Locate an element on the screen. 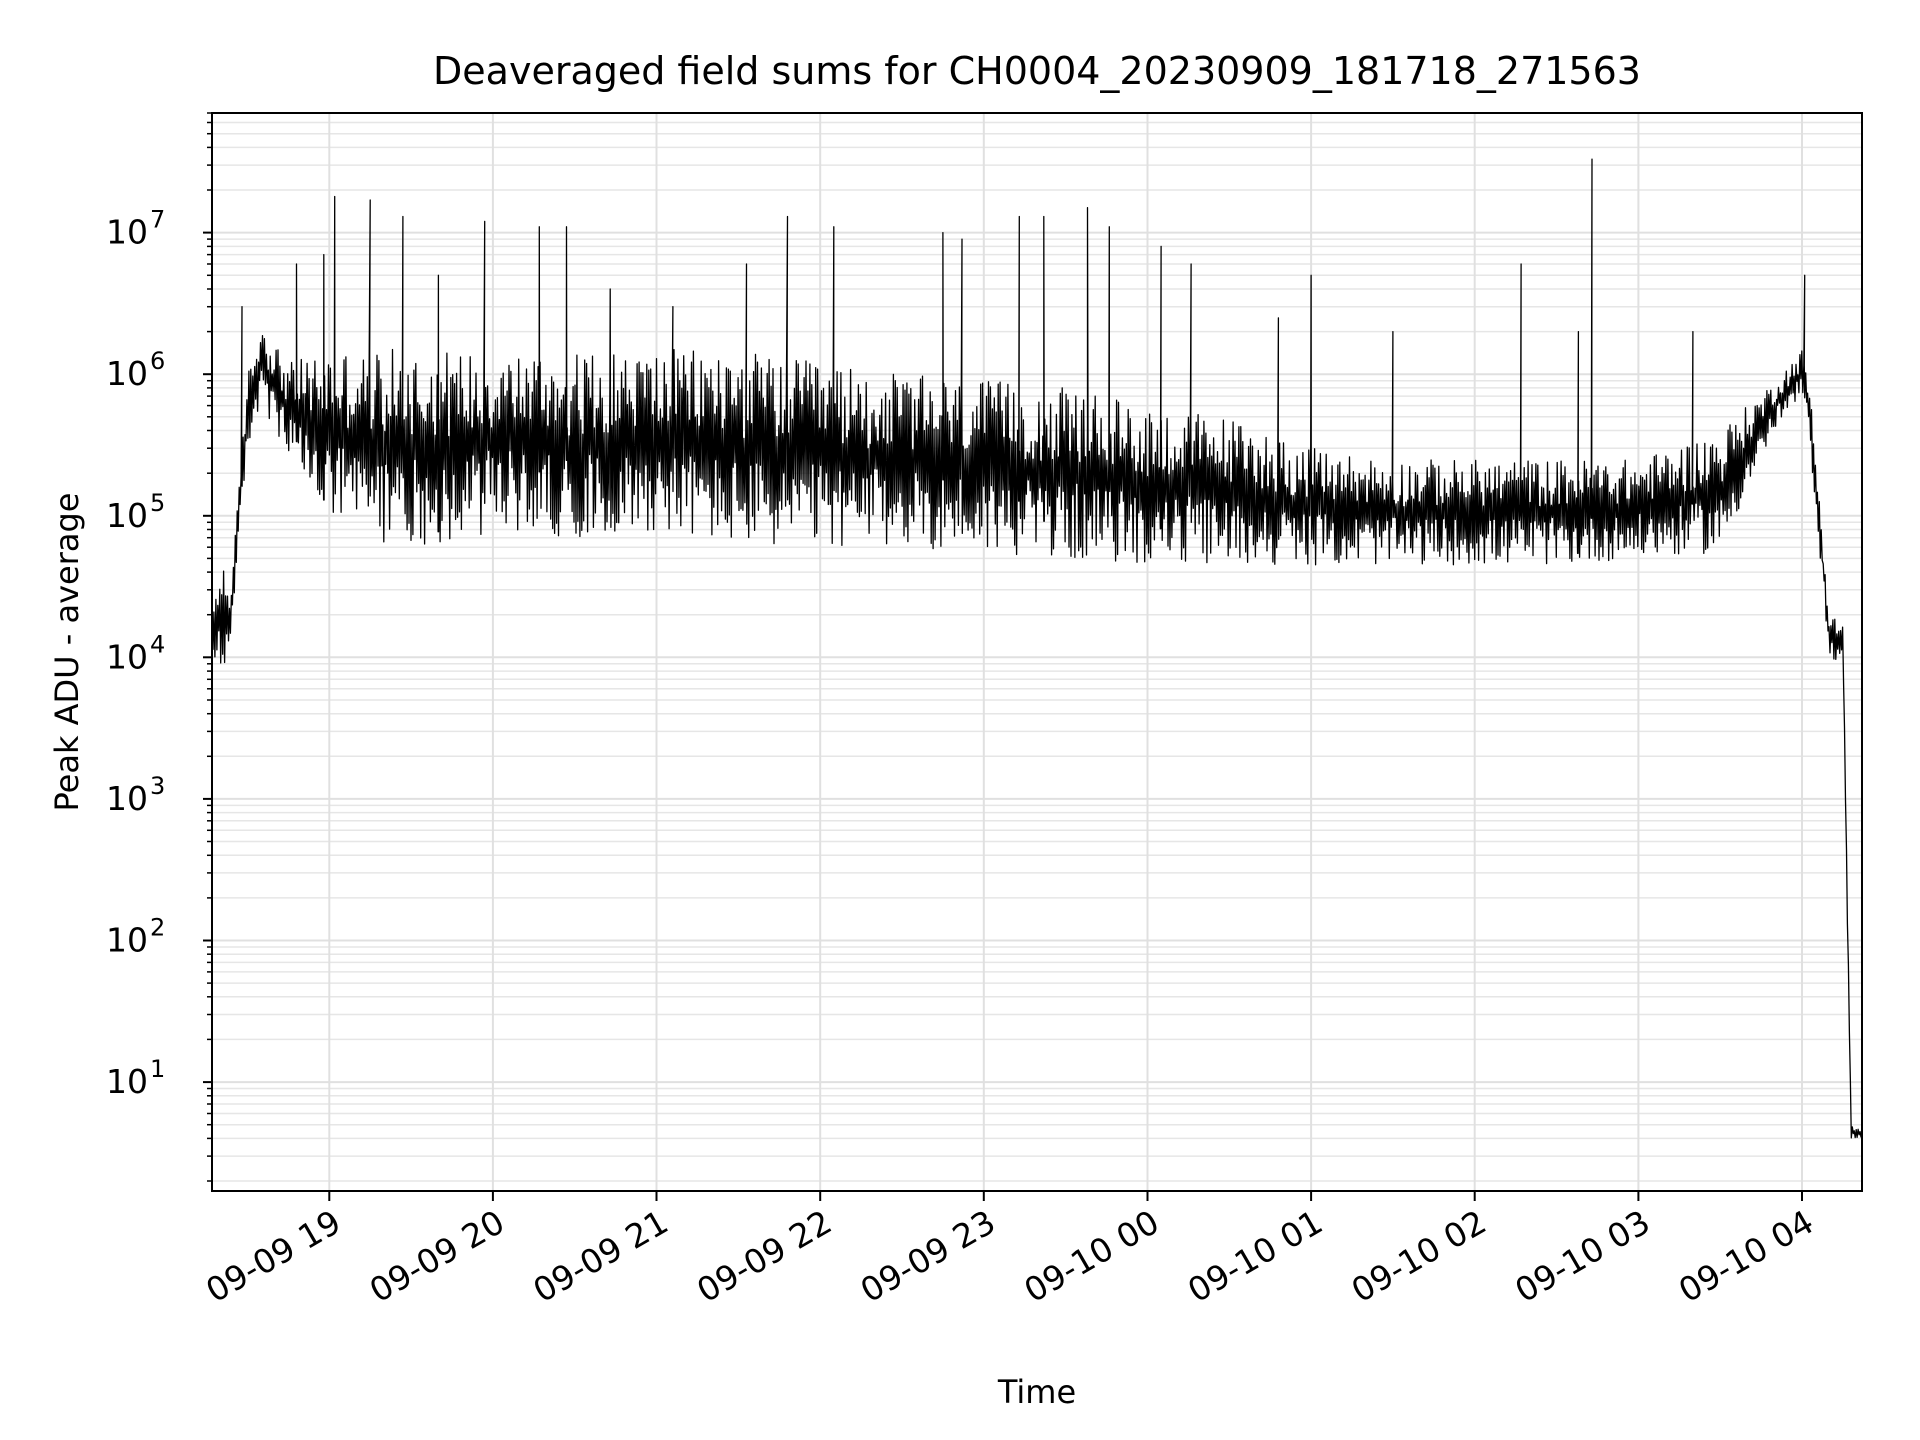 This screenshot has width=1920, height=1440. y-axis-label: Peak ADU - average is located at coordinates (67, 652).